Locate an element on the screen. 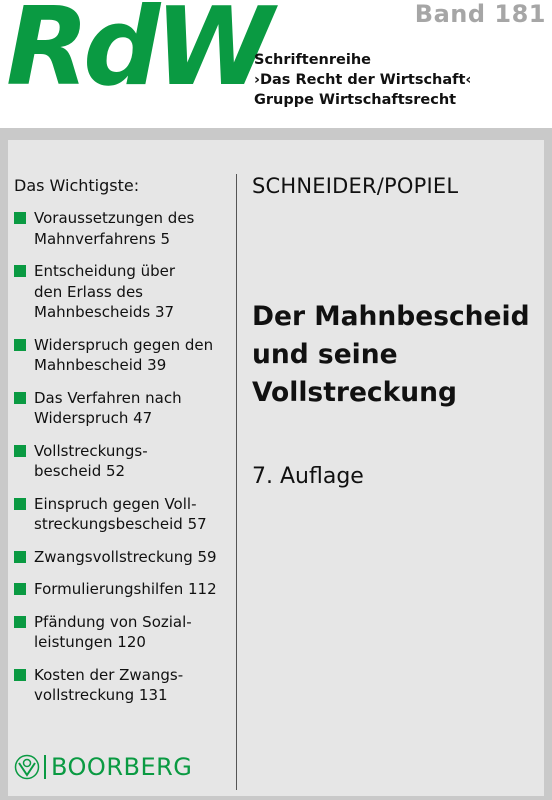 Image resolution: width=552 pixels, height=800 pixels. rdw-logo: RdW is located at coordinates (140, 51).